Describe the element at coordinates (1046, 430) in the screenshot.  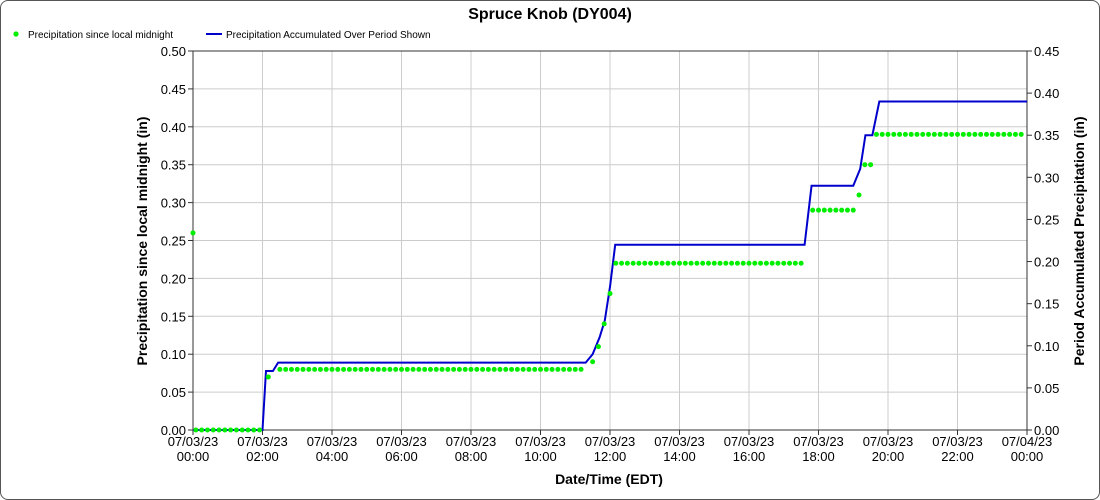
I see `y-right-tick-label: 0.00` at that location.